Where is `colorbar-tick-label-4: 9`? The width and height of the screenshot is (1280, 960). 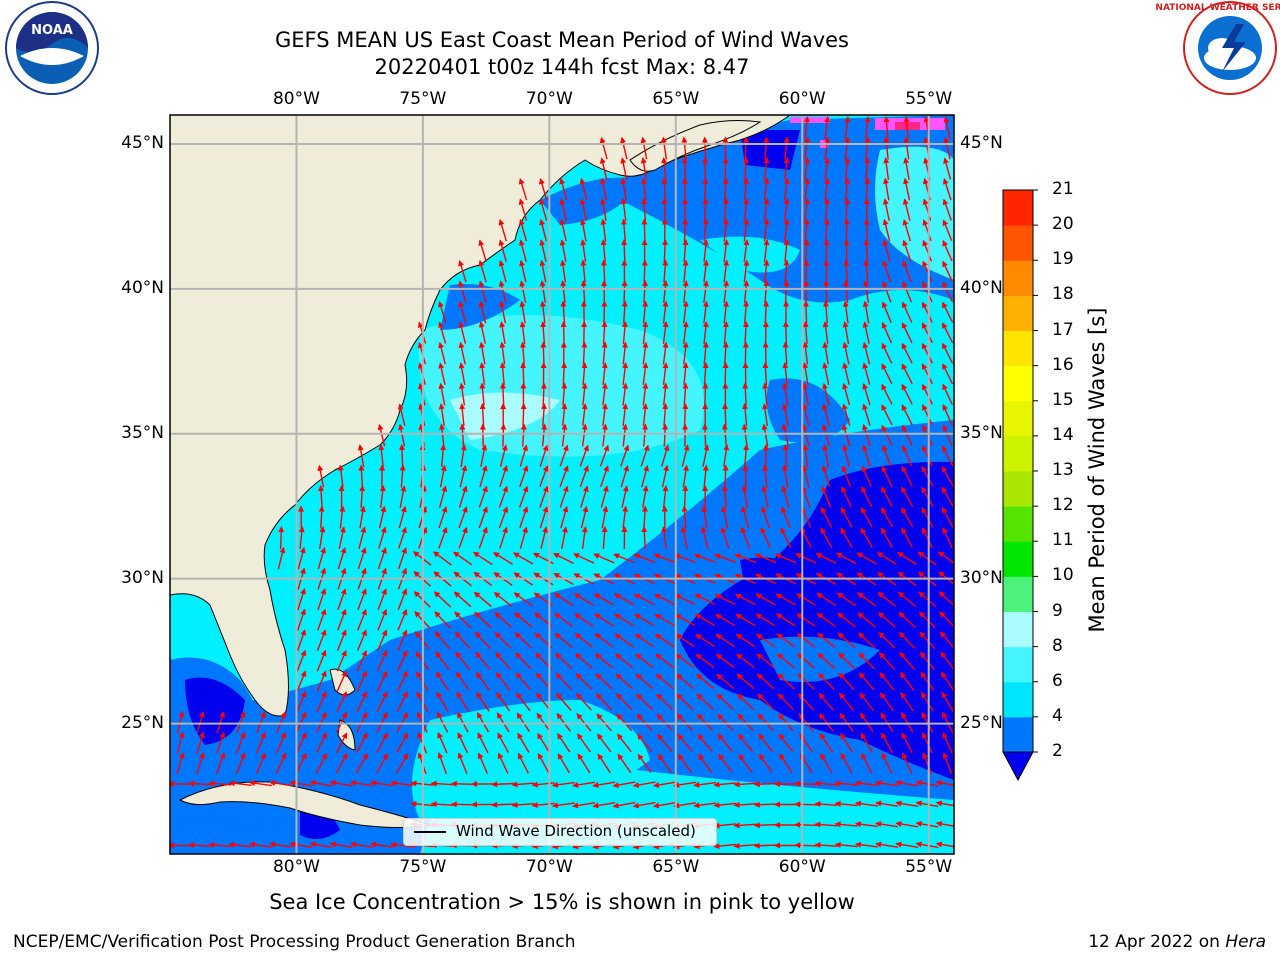 colorbar-tick-label-4: 9 is located at coordinates (1057, 610).